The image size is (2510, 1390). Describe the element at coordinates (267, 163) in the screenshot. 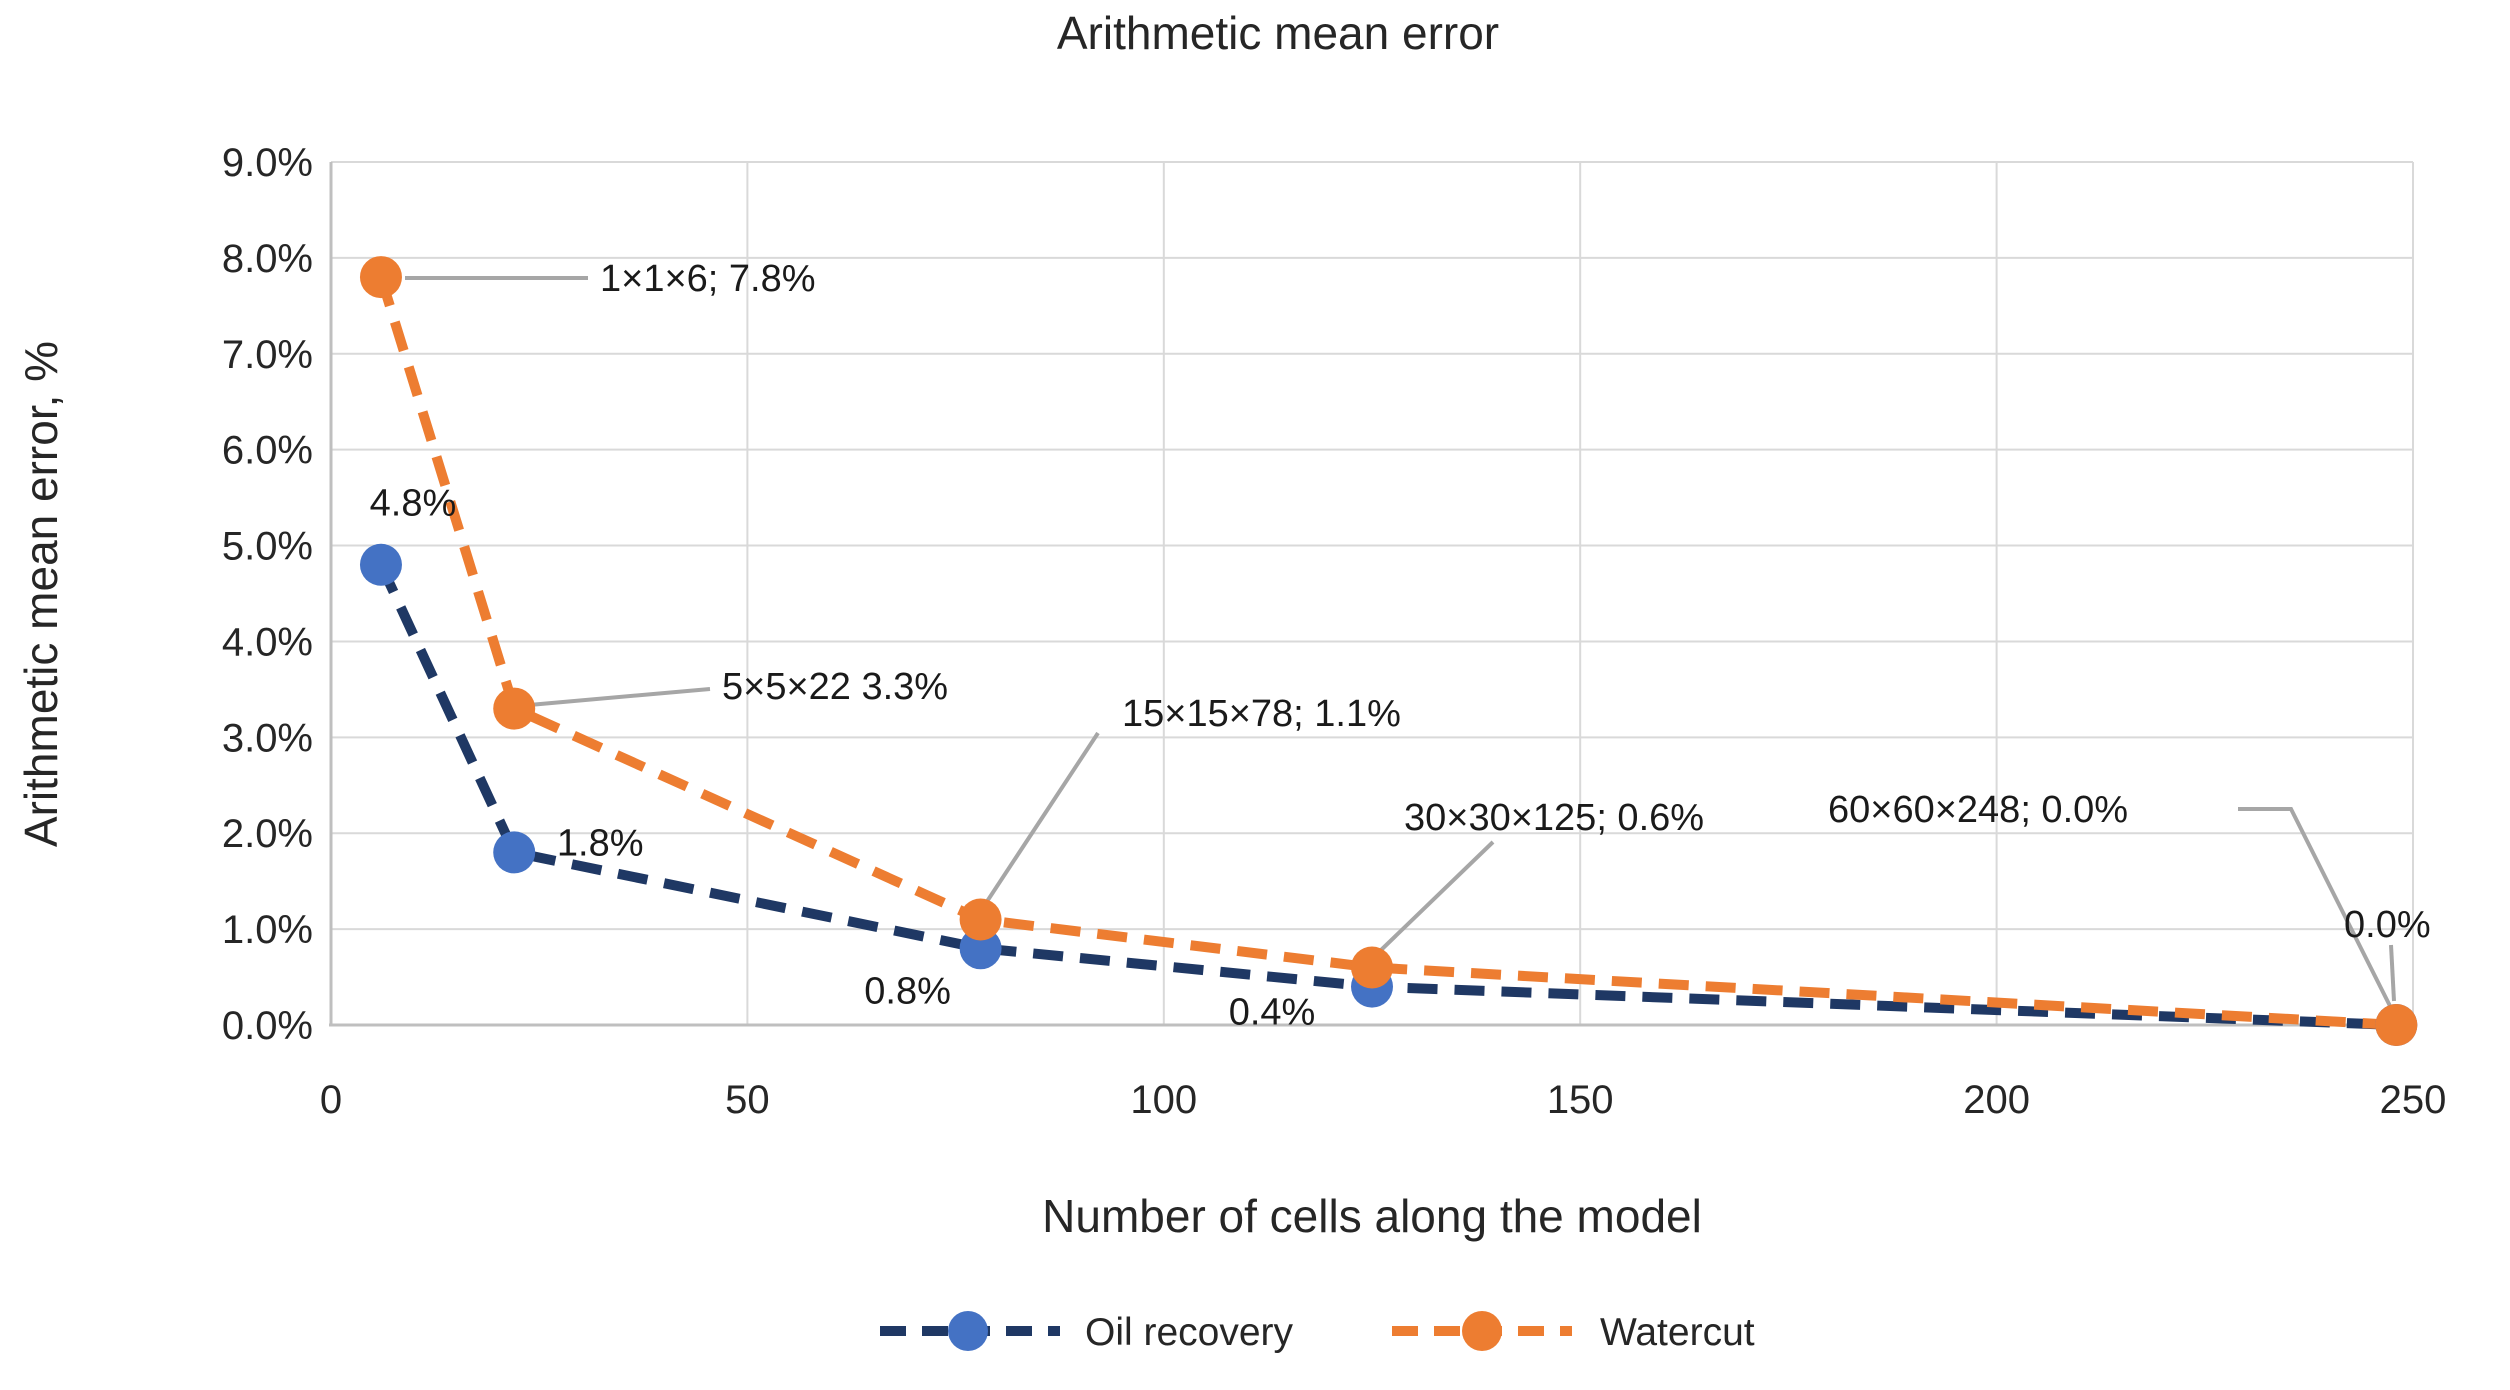

I see `y-tick-label: 9.0%` at that location.